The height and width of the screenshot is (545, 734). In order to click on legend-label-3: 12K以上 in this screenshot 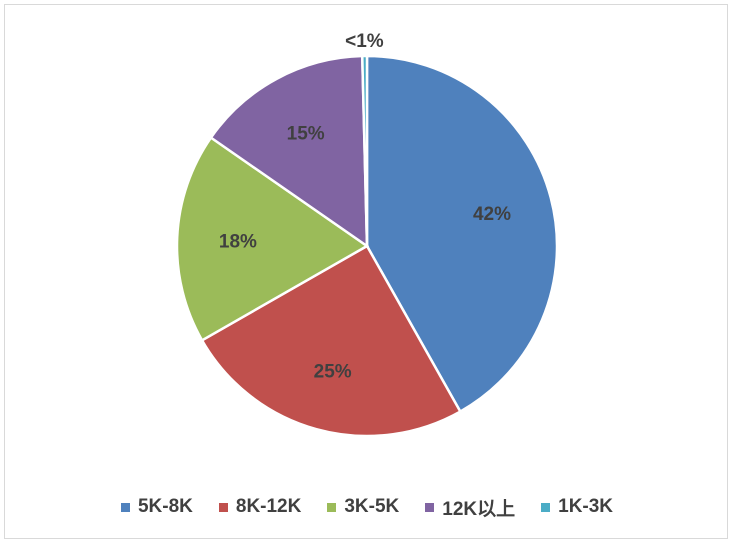, I will do `click(479, 509)`.